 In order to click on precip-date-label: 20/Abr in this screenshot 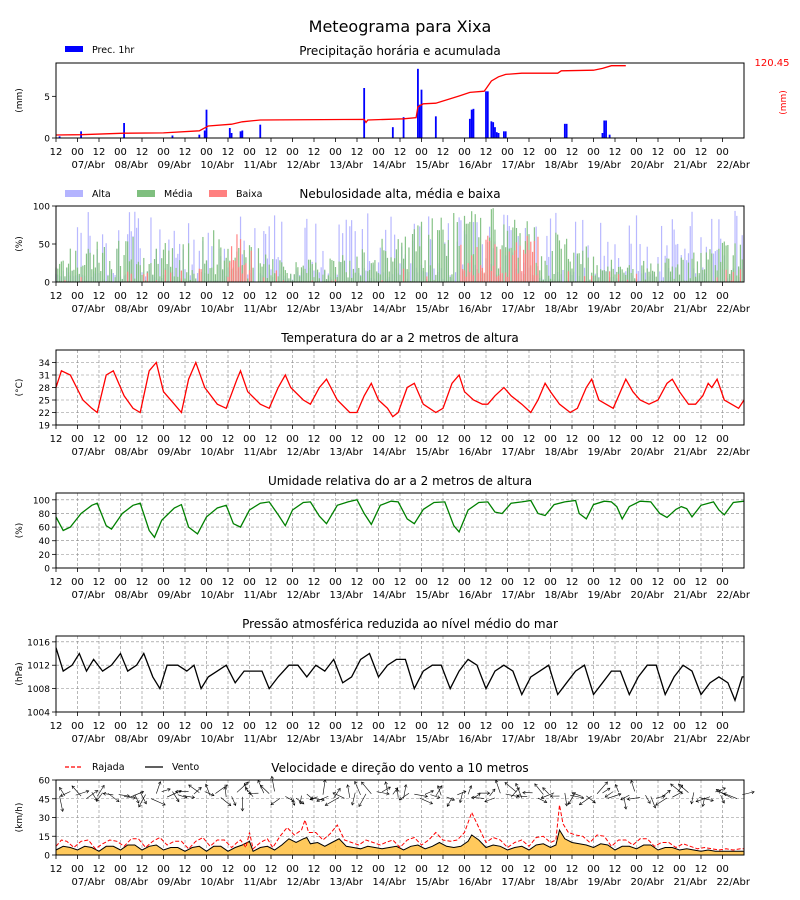, I will do `click(648, 165)`.